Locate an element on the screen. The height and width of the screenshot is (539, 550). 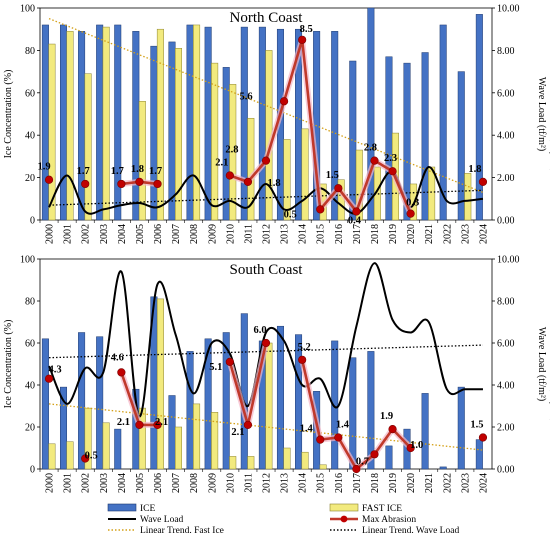
data-label: 1.0 is located at coordinates (416, 445).